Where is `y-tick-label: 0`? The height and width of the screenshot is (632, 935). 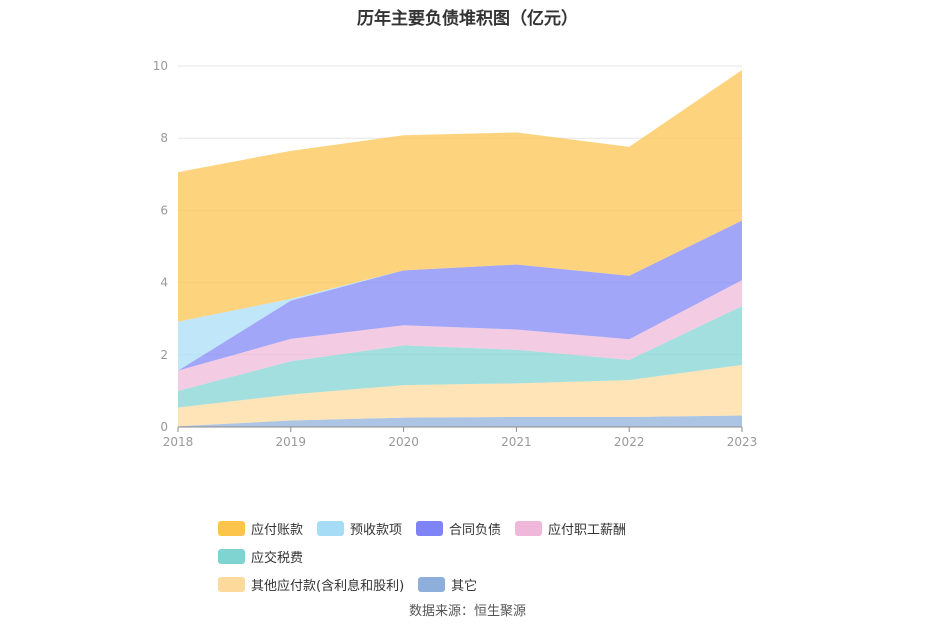 y-tick-label: 0 is located at coordinates (164, 427).